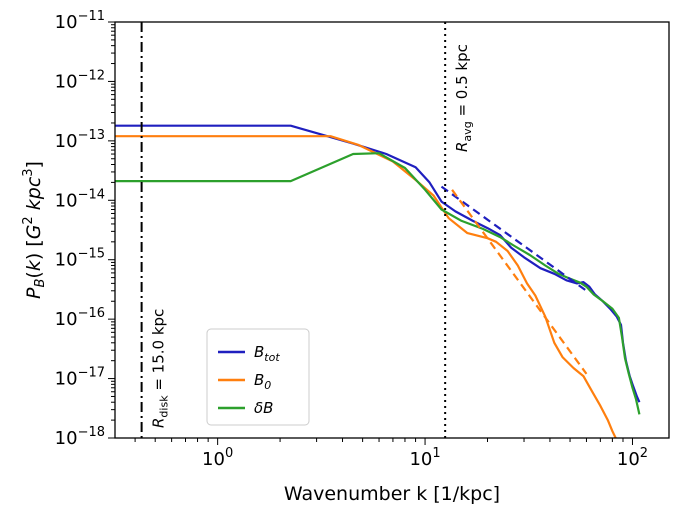 This screenshot has height=512, width=689. What do you see at coordinates (80, 140) in the screenshot?
I see `y-tick-label: 10−13` at bounding box center [80, 140].